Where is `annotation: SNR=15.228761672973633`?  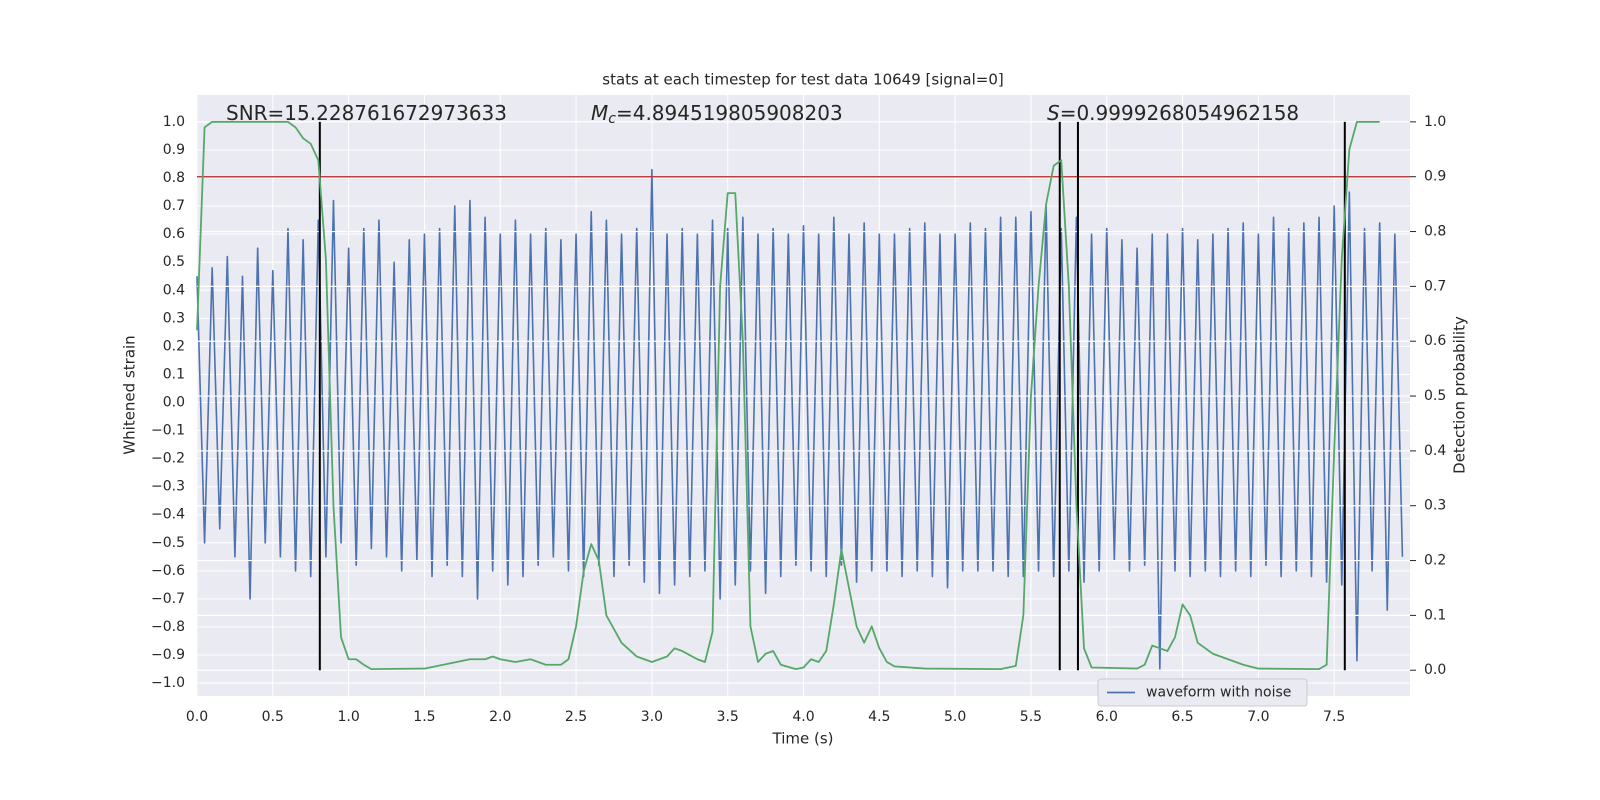 annotation: SNR=15.228761672973633 is located at coordinates (366, 113).